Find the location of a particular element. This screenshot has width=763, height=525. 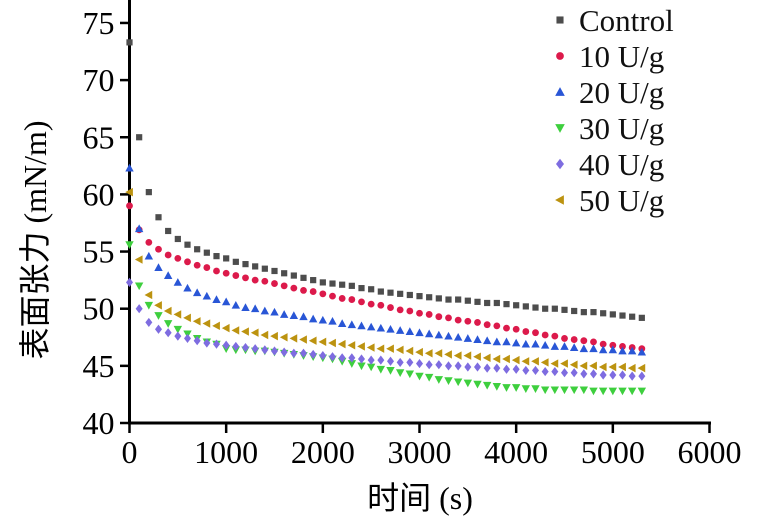

legend-item-20ug: 20 U/g is located at coordinates (613, 92).